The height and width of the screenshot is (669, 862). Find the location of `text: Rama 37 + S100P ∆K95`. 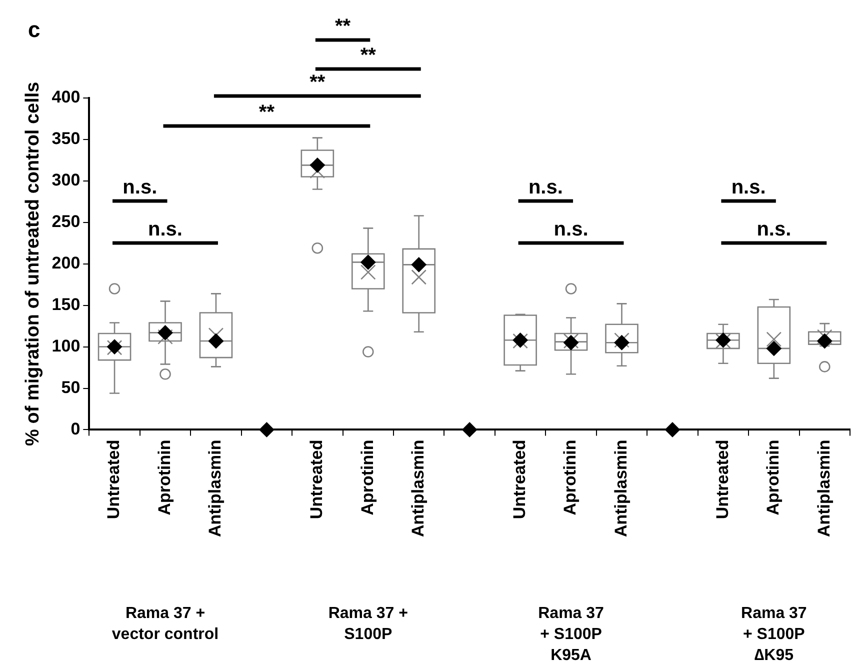

text: Rama 37 + S100P ∆K95 is located at coordinates (774, 634).